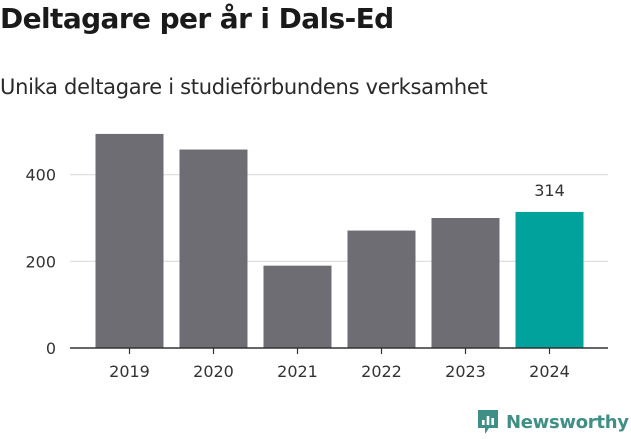 This screenshot has height=439, width=631. Describe the element at coordinates (40, 261) in the screenshot. I see `y-tick-label: 200` at that location.